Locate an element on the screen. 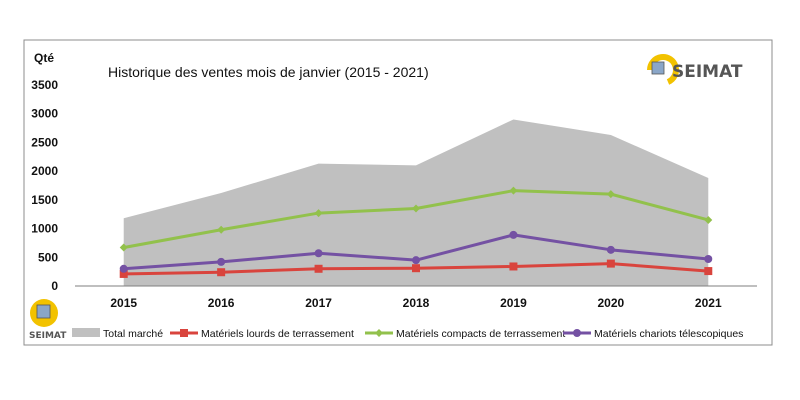 This screenshot has height=400, width=800. x-tick-label: 2016 is located at coordinates (221, 303).